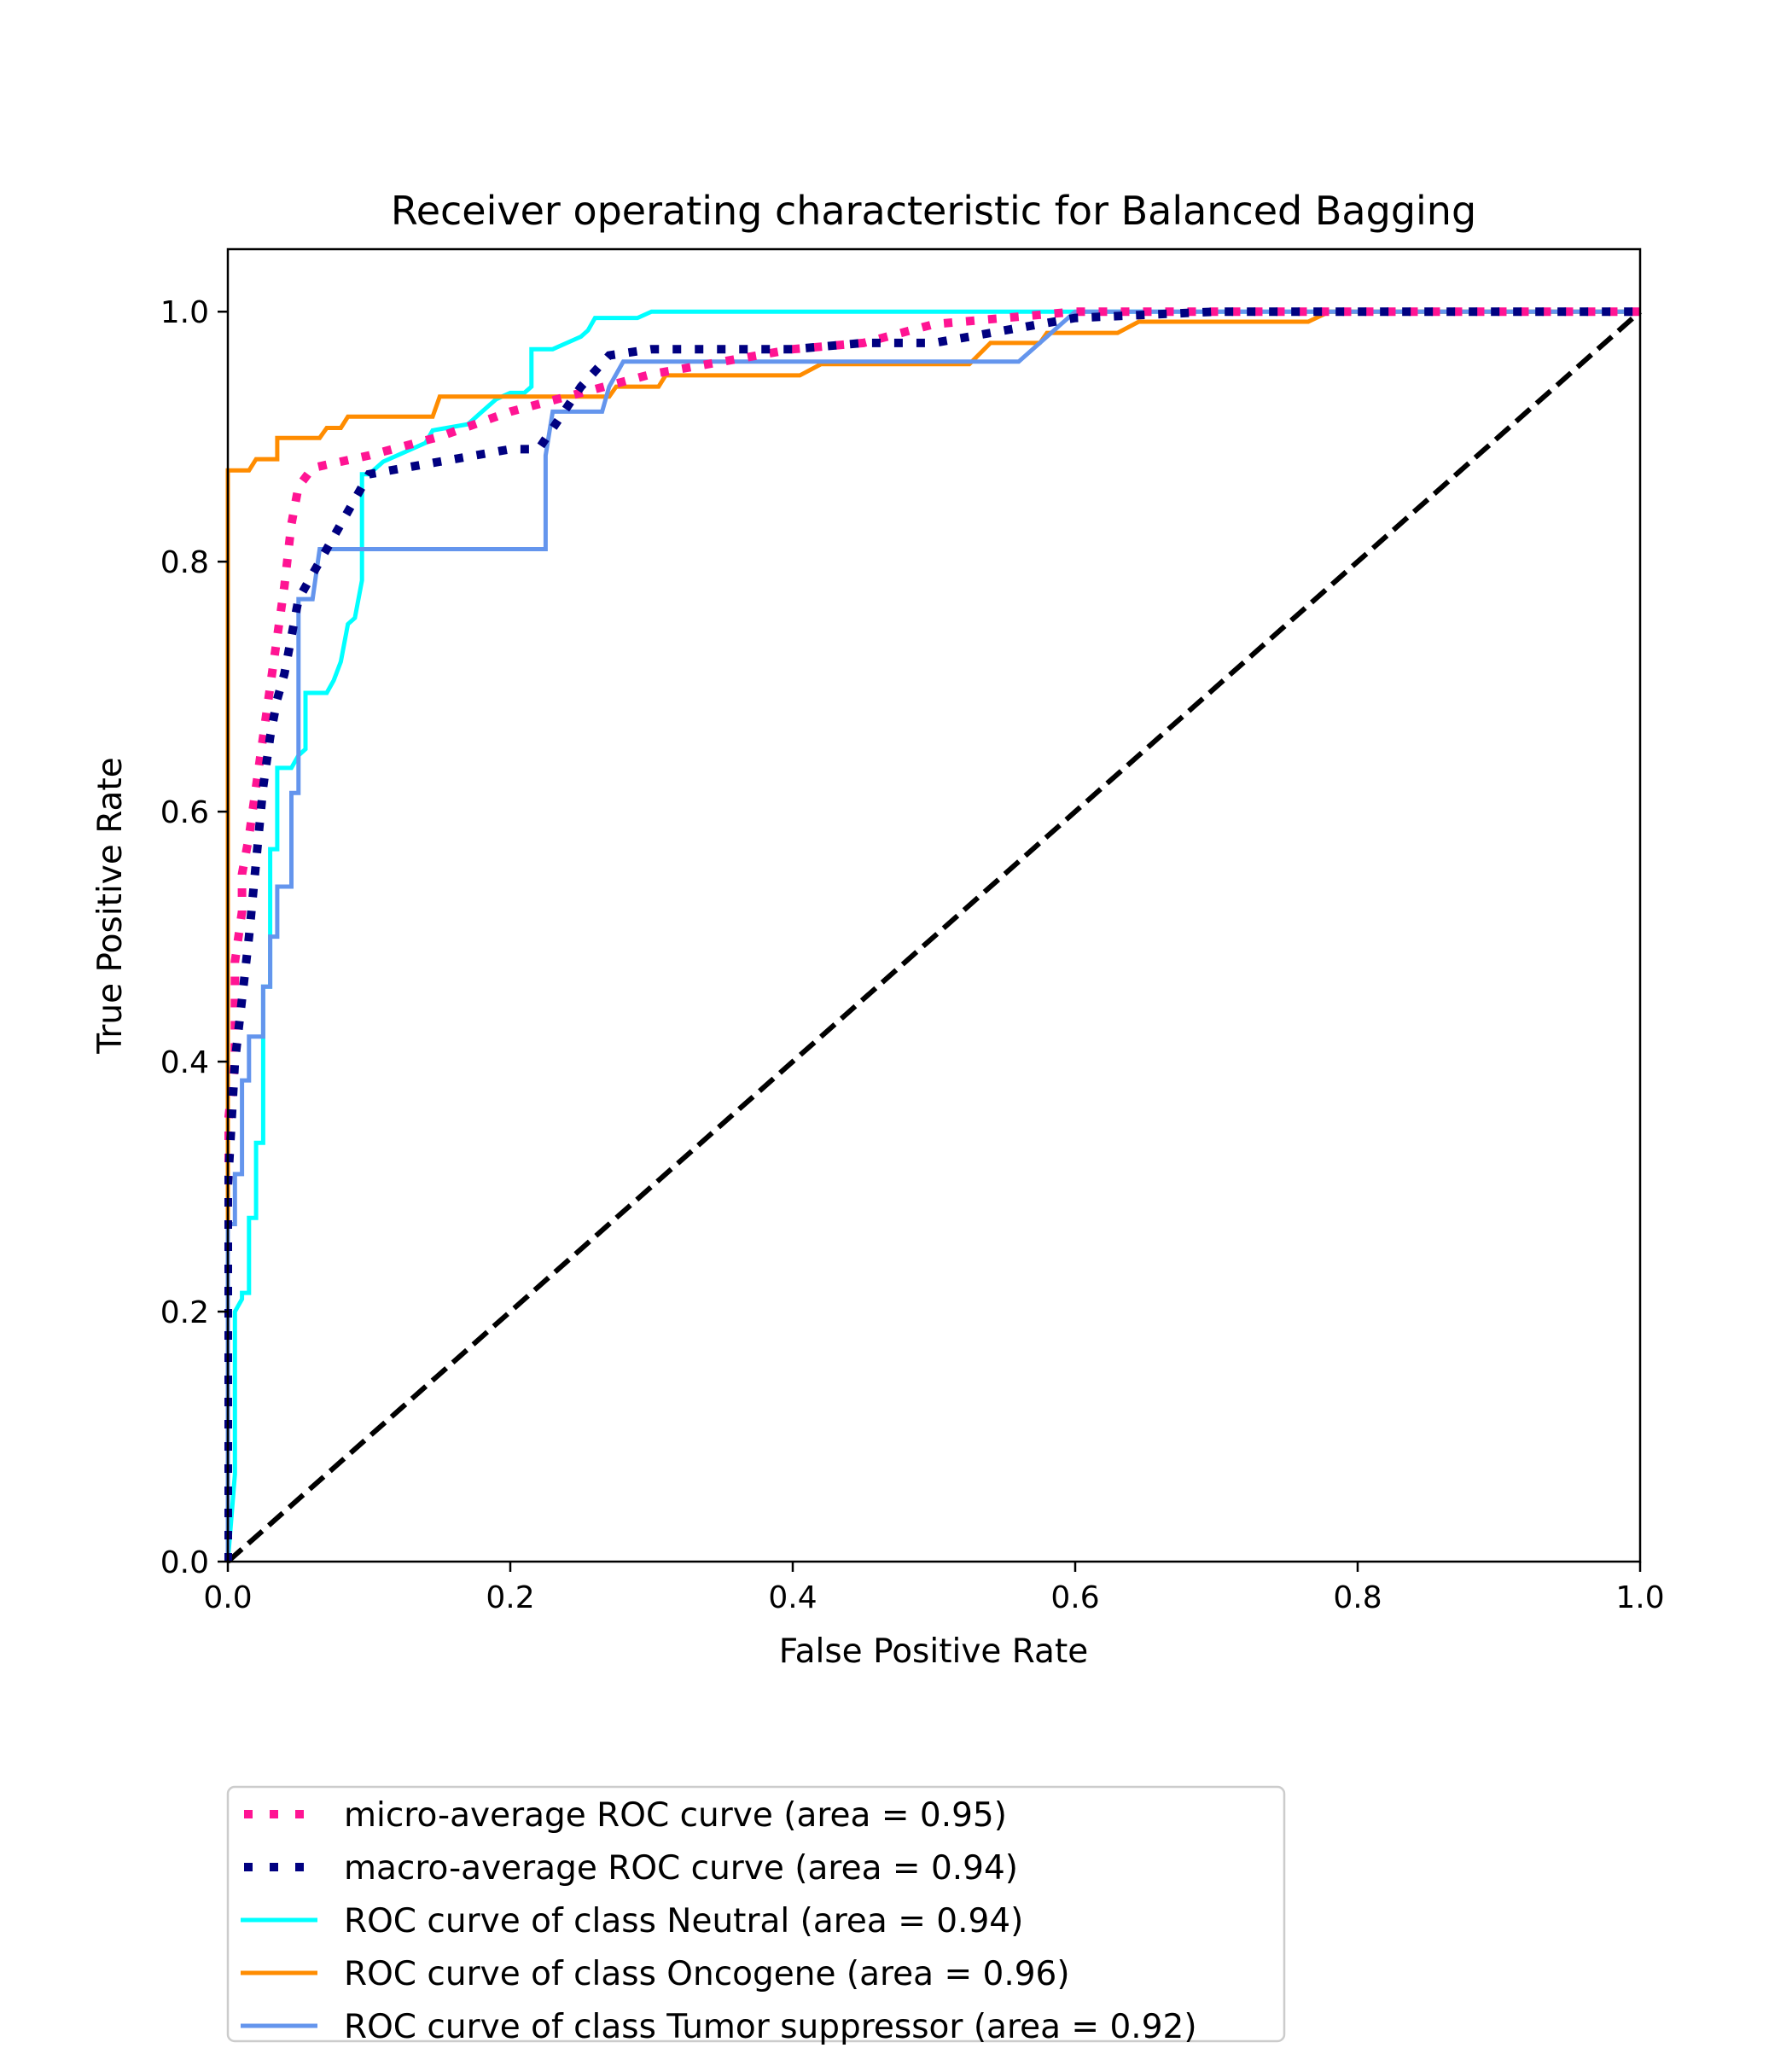  What do you see at coordinates (184, 812) in the screenshot?
I see `y-tick-label: 0.6` at bounding box center [184, 812].